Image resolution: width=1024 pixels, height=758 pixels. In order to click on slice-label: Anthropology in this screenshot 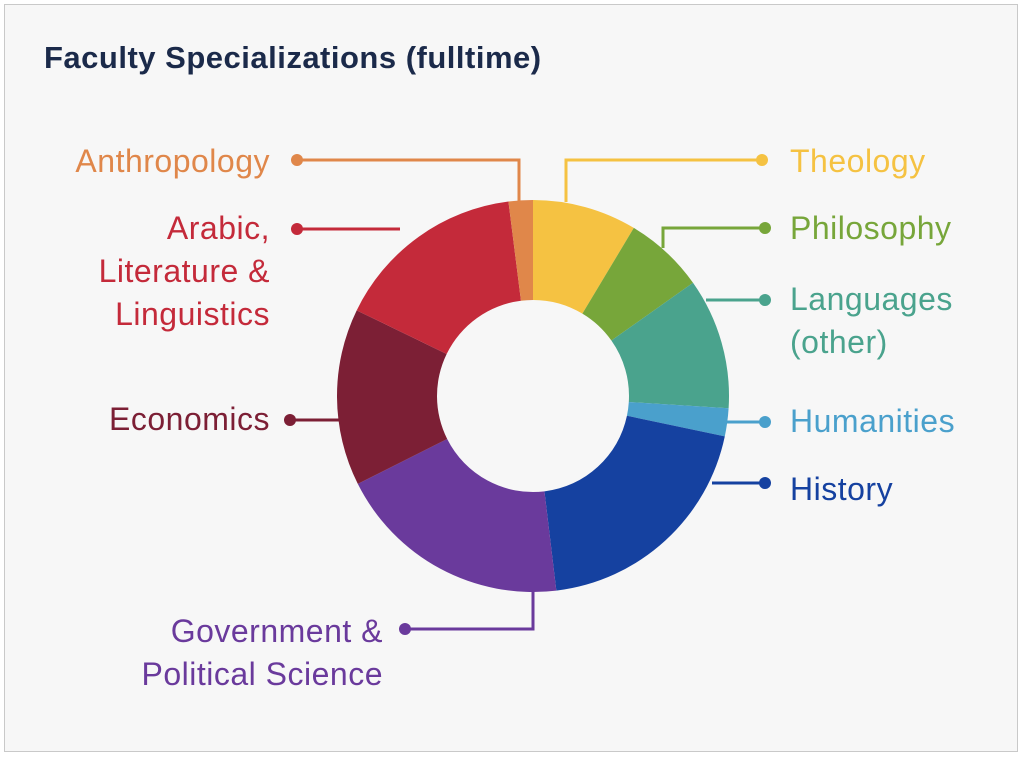, I will do `click(172, 161)`.